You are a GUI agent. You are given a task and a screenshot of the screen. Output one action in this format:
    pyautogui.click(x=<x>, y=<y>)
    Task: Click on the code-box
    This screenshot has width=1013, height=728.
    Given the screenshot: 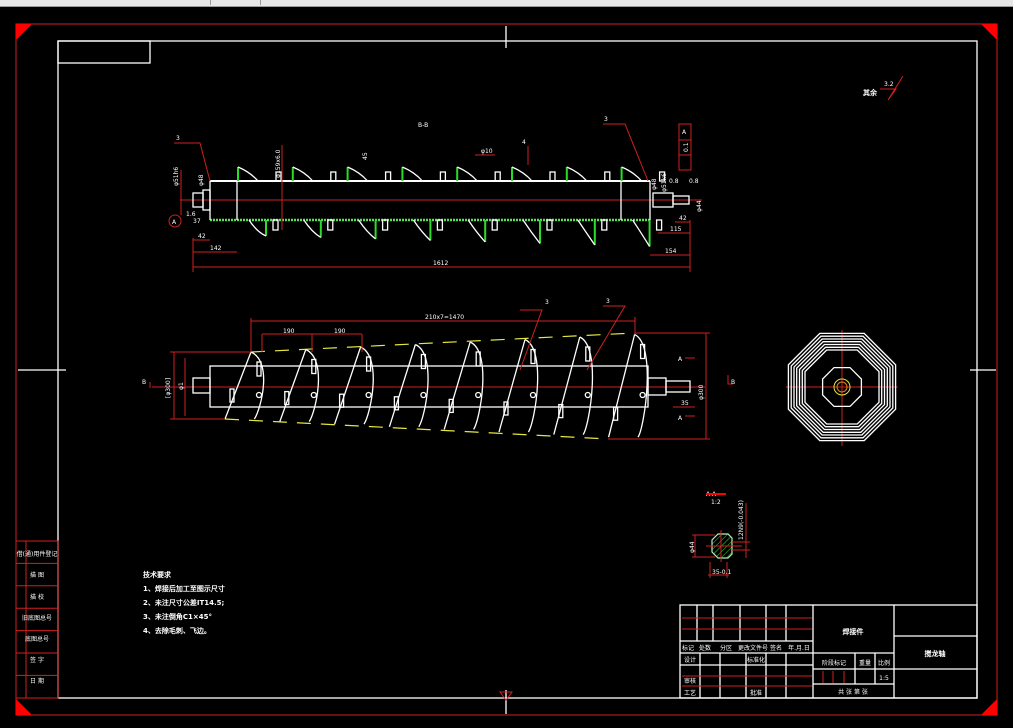 What is the action you would take?
    pyautogui.click(x=104, y=52)
    